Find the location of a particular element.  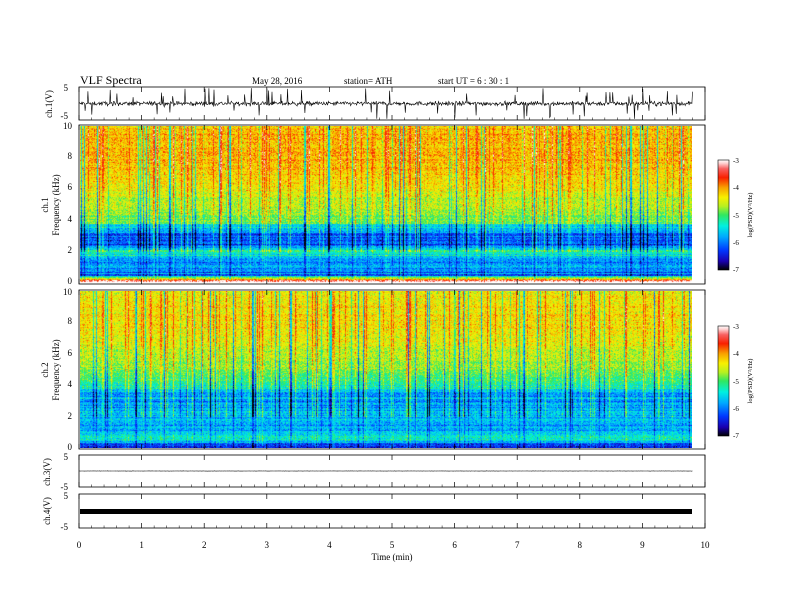

time-tick-label: 6 is located at coordinates (454, 545).